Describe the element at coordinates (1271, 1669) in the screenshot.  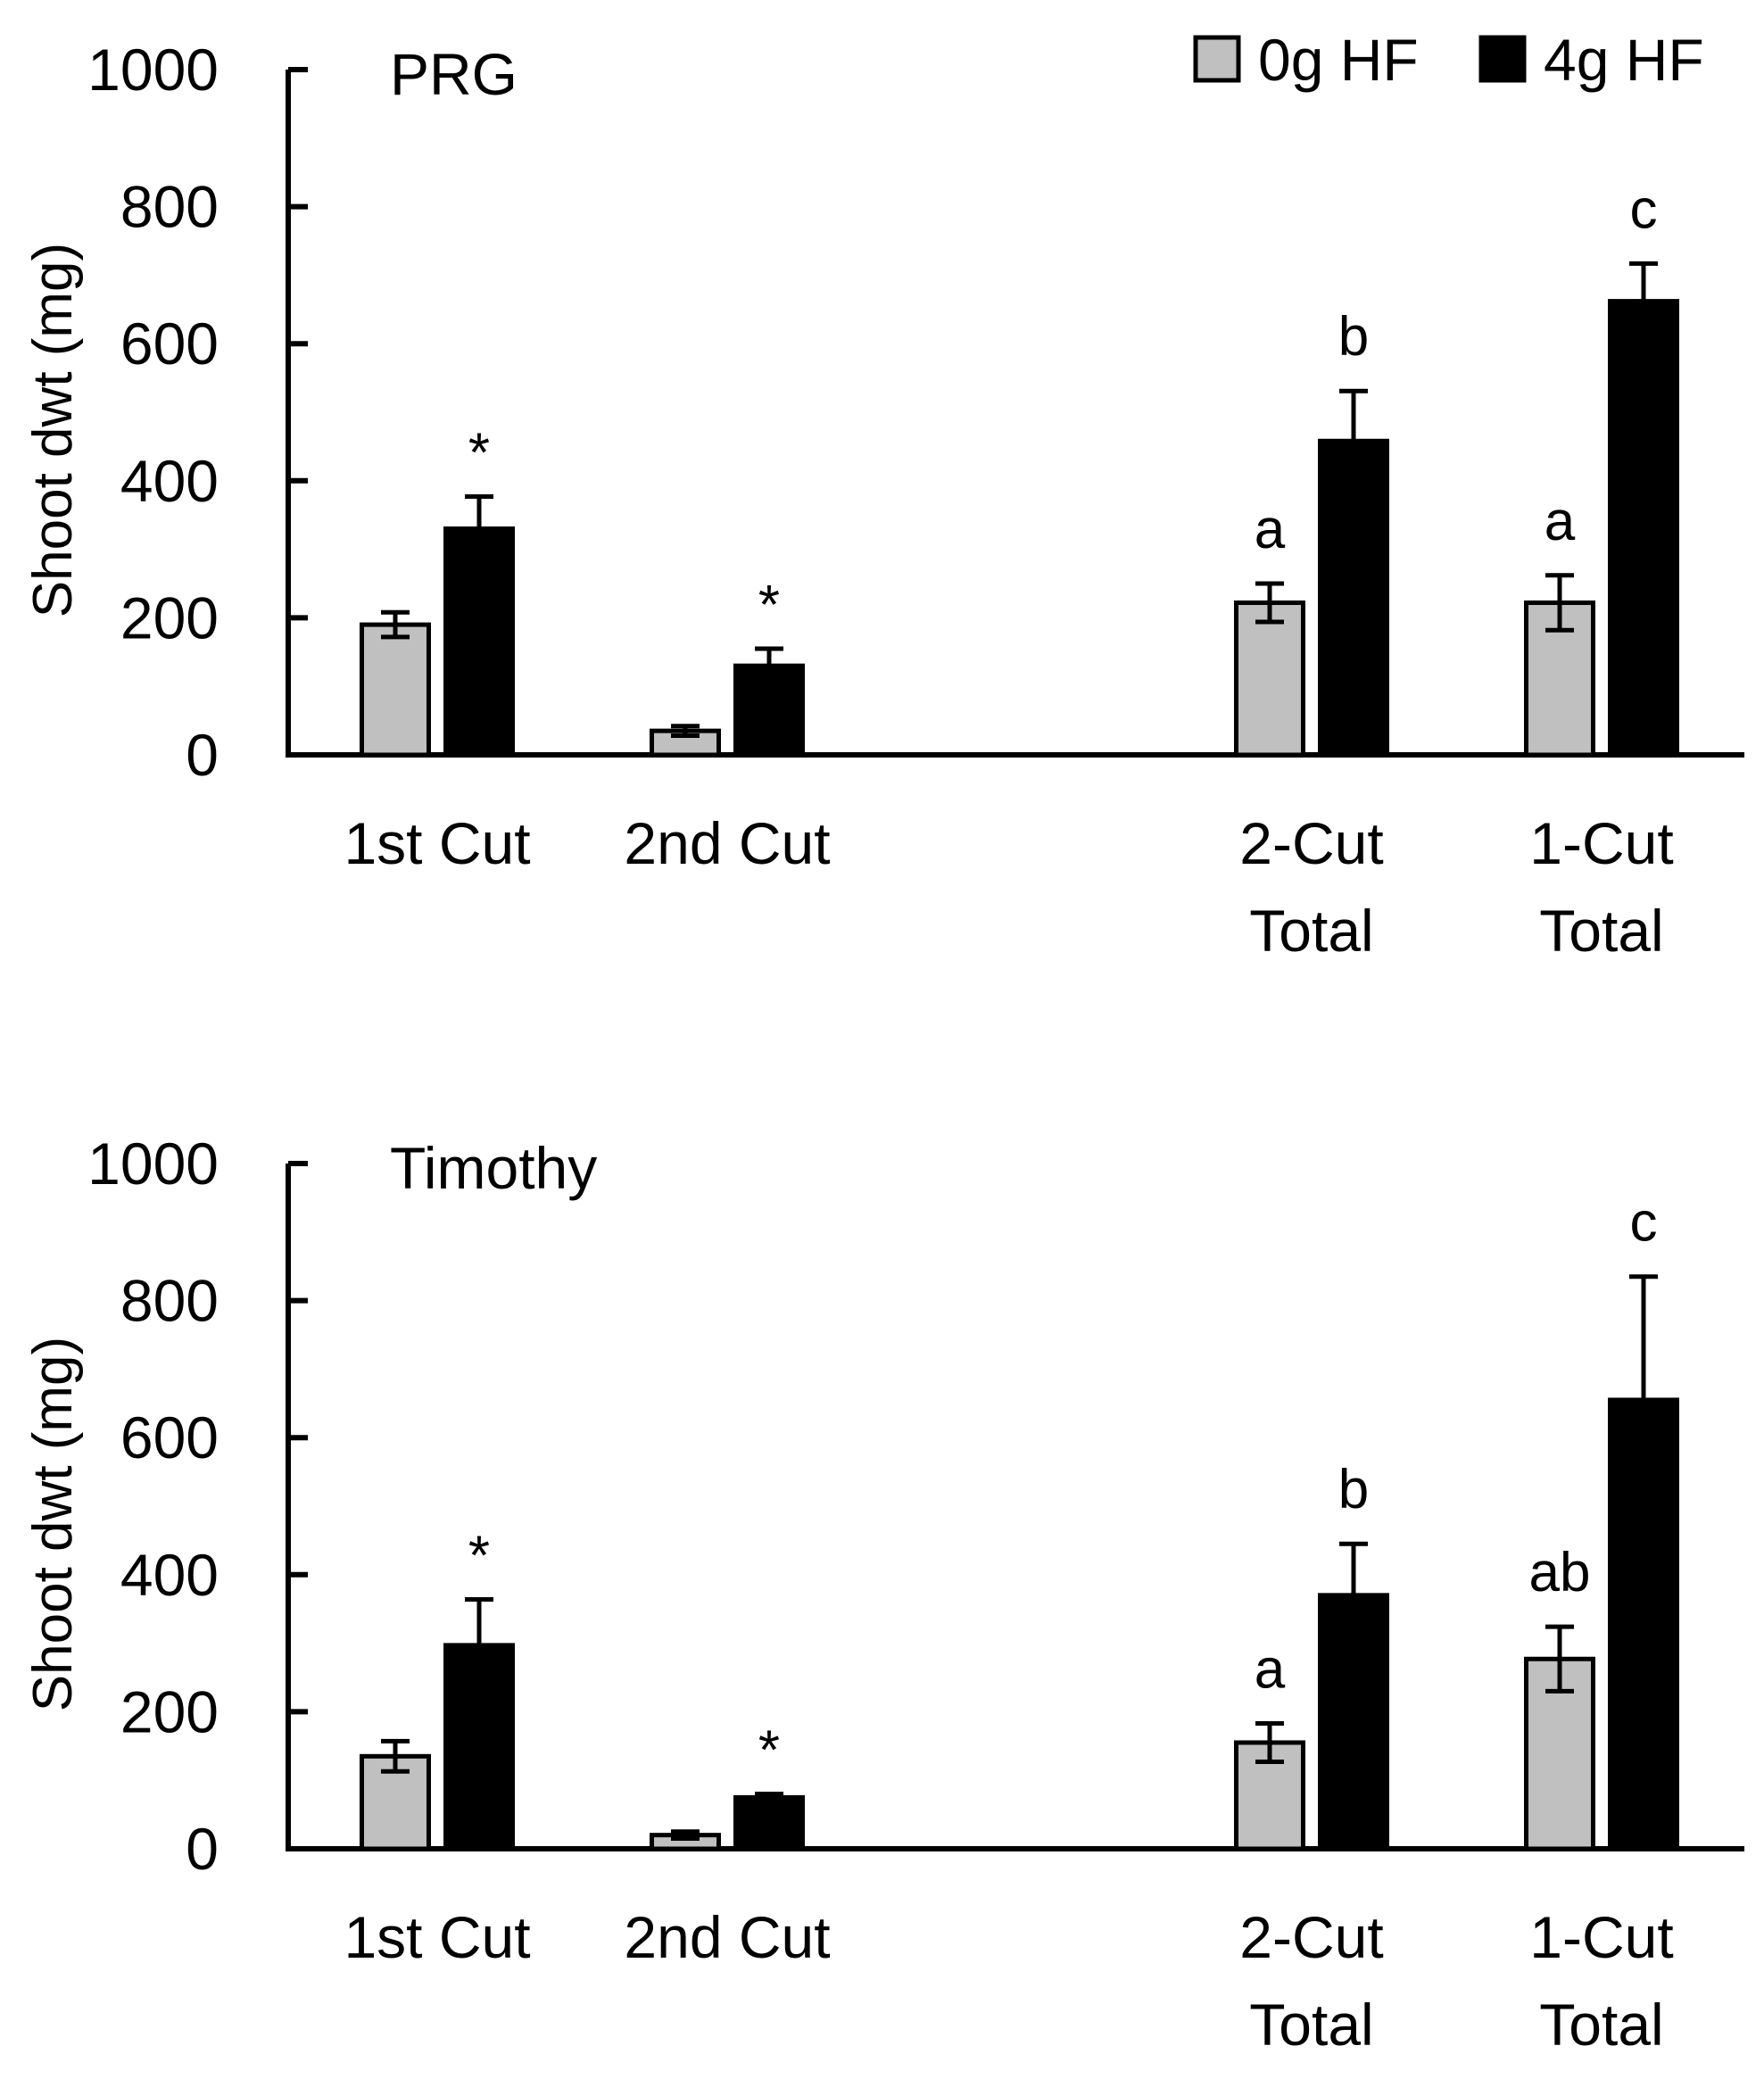
I see `annotation-1-2: a` at that location.